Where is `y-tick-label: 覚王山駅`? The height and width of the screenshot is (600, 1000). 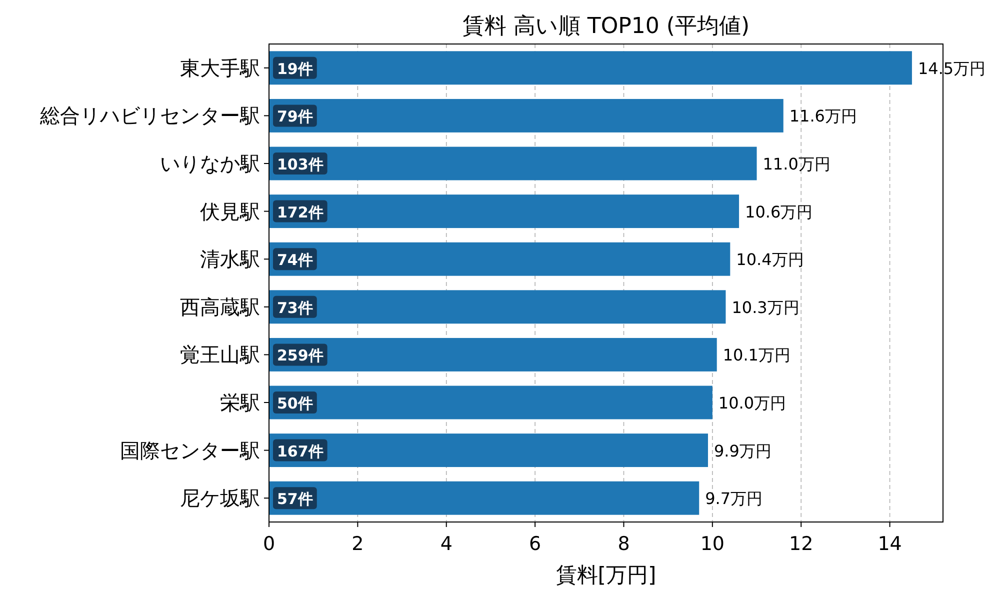 y-tick-label: 覚王山駅 is located at coordinates (220, 354).